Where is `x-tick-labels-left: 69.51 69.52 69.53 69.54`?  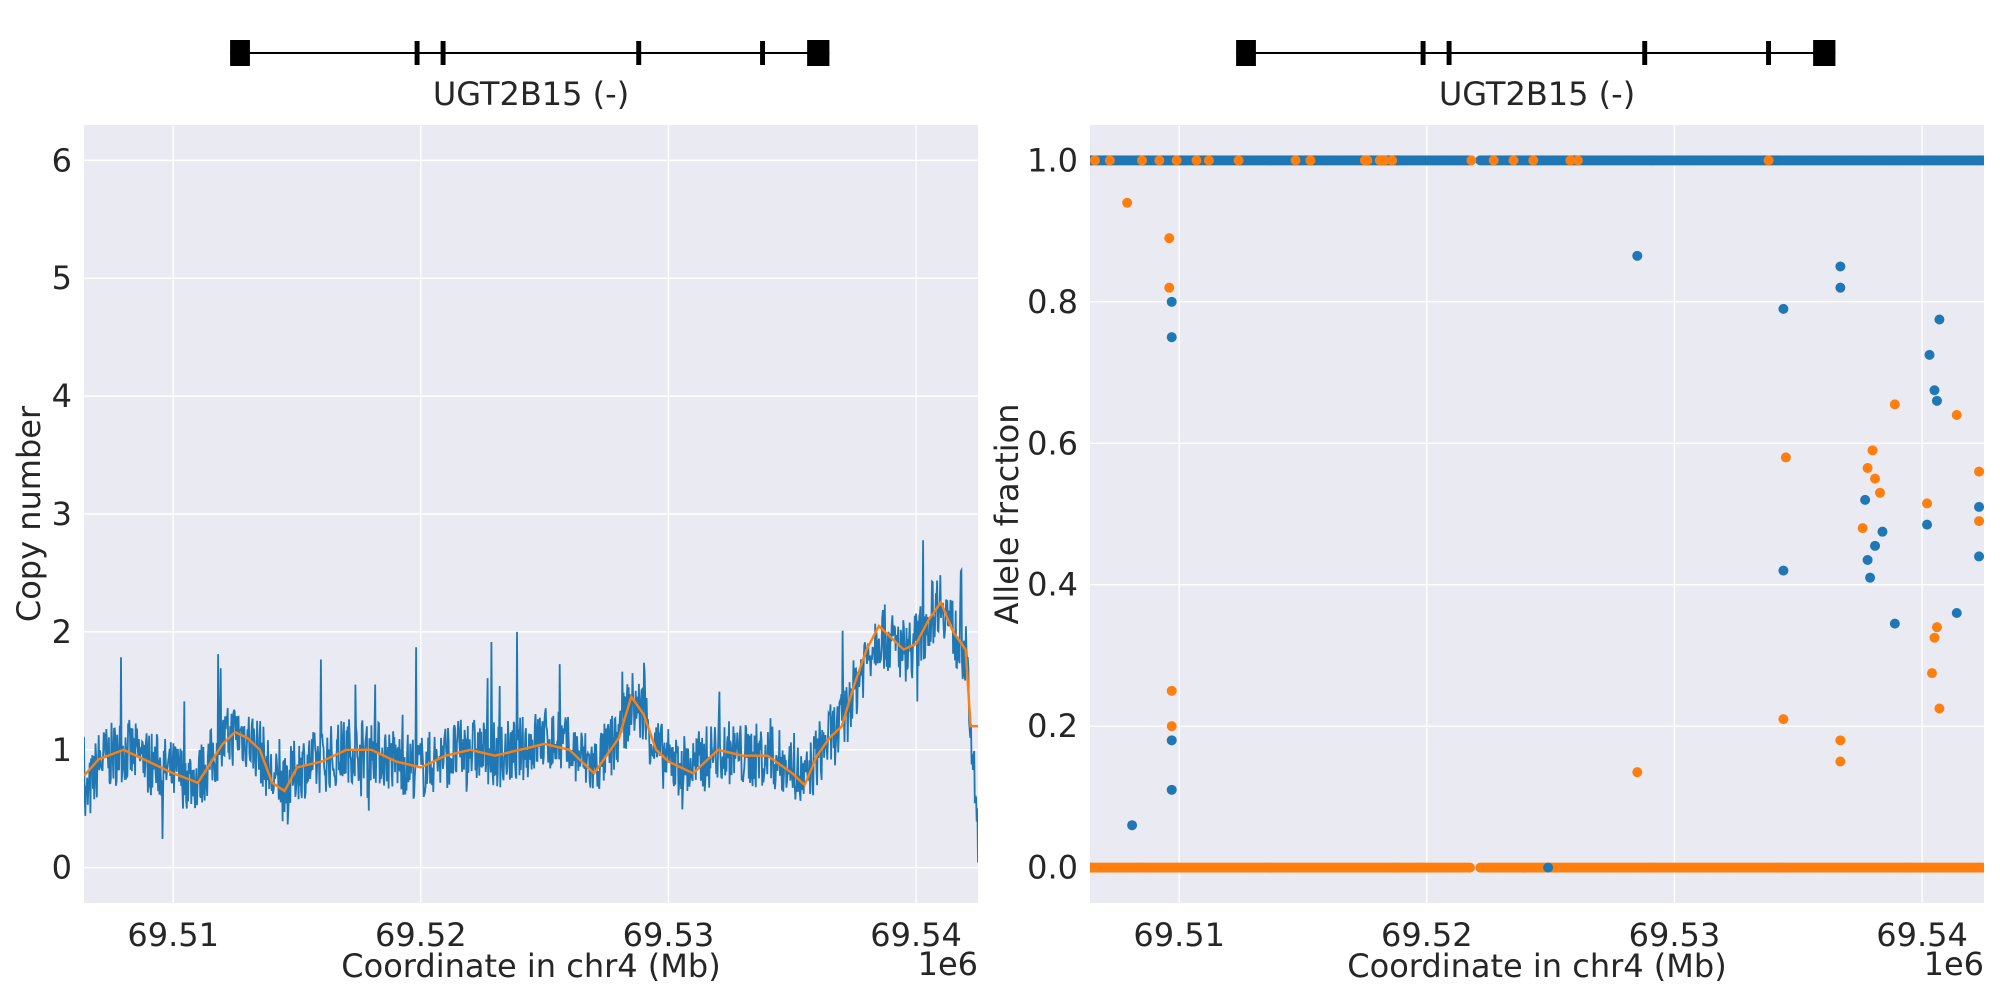
x-tick-labels-left: 69.51 69.52 69.53 69.54 is located at coordinates (544, 935).